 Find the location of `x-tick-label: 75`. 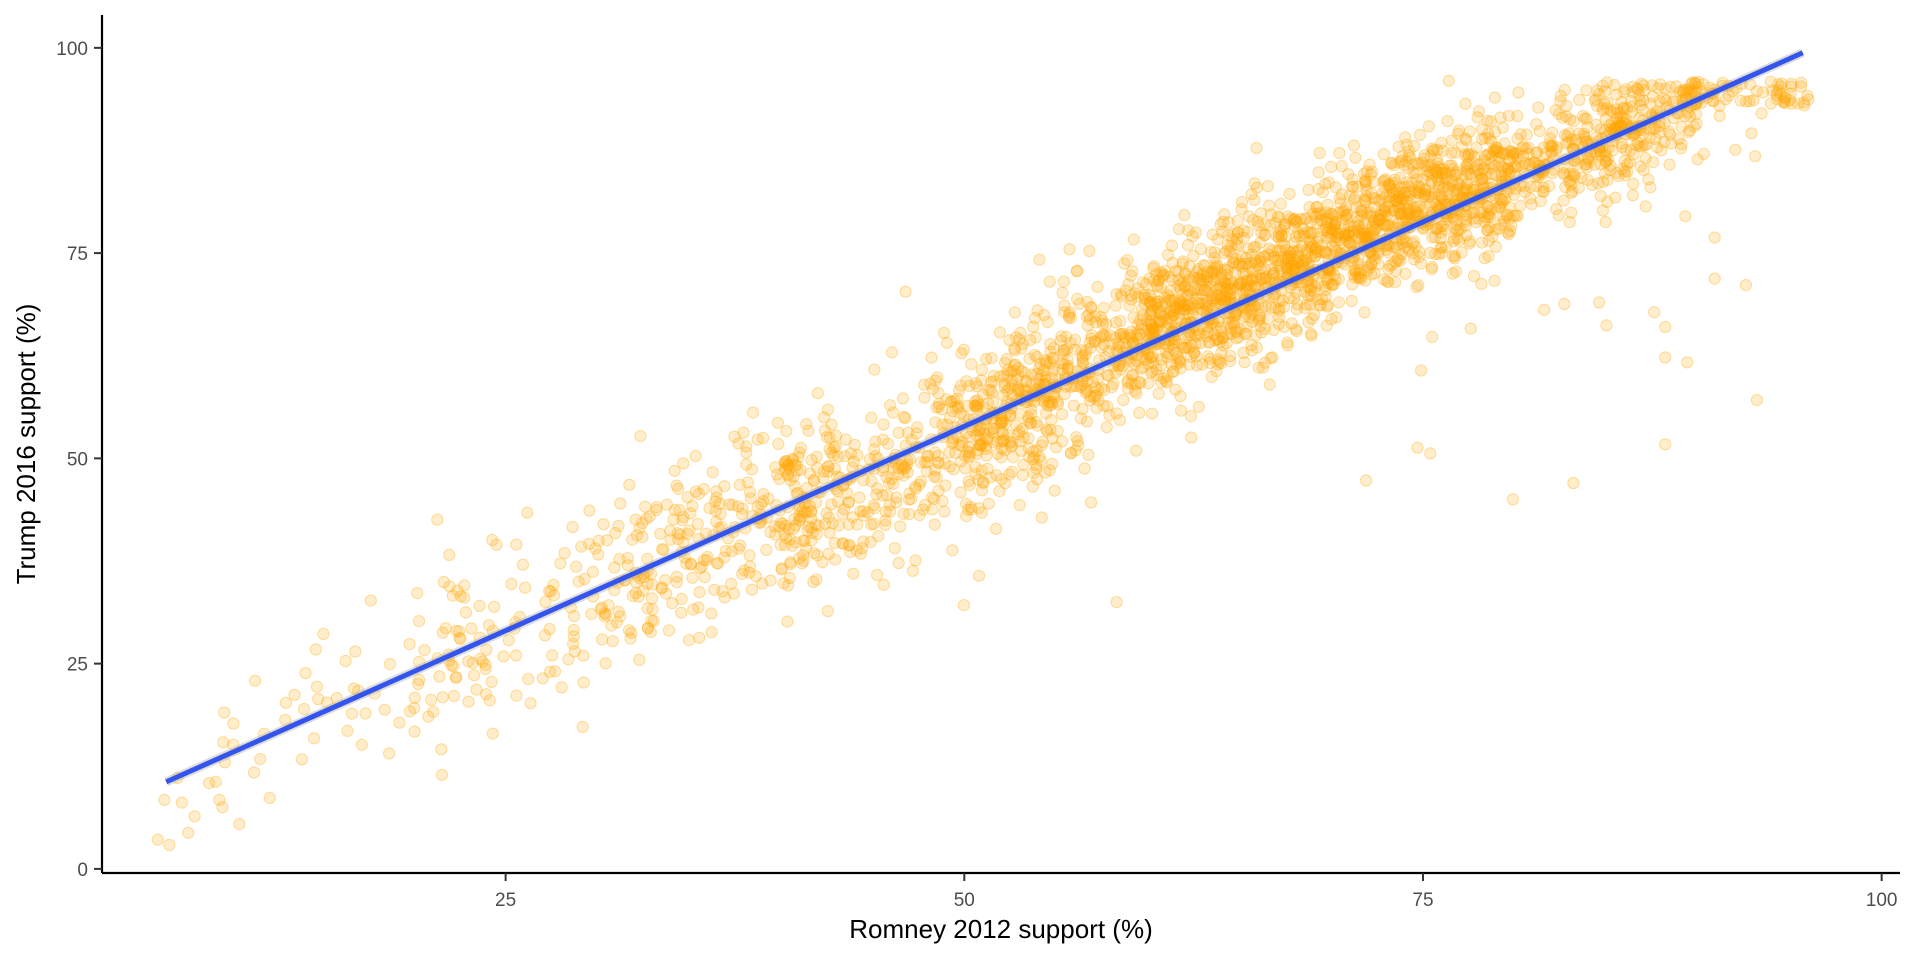

x-tick-label: 75 is located at coordinates (1422, 900).